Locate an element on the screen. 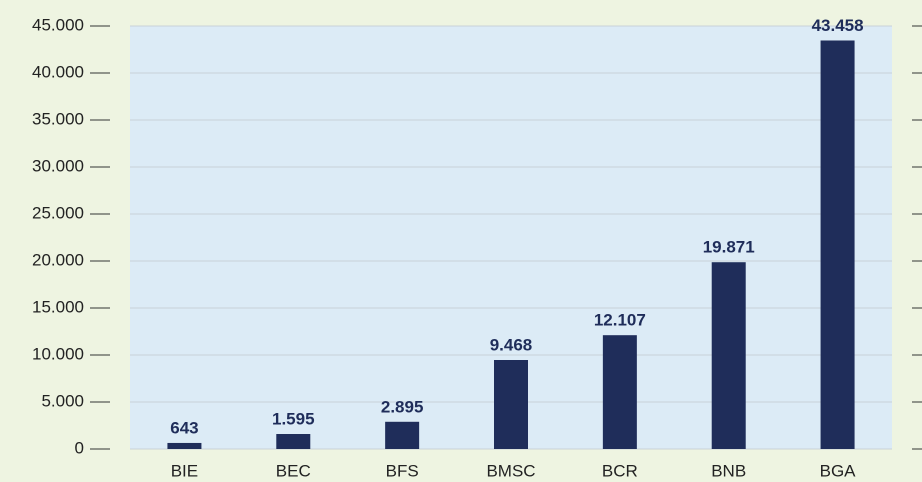 The height and width of the screenshot is (482, 922). y-tick-label: 35.000 is located at coordinates (58, 118).